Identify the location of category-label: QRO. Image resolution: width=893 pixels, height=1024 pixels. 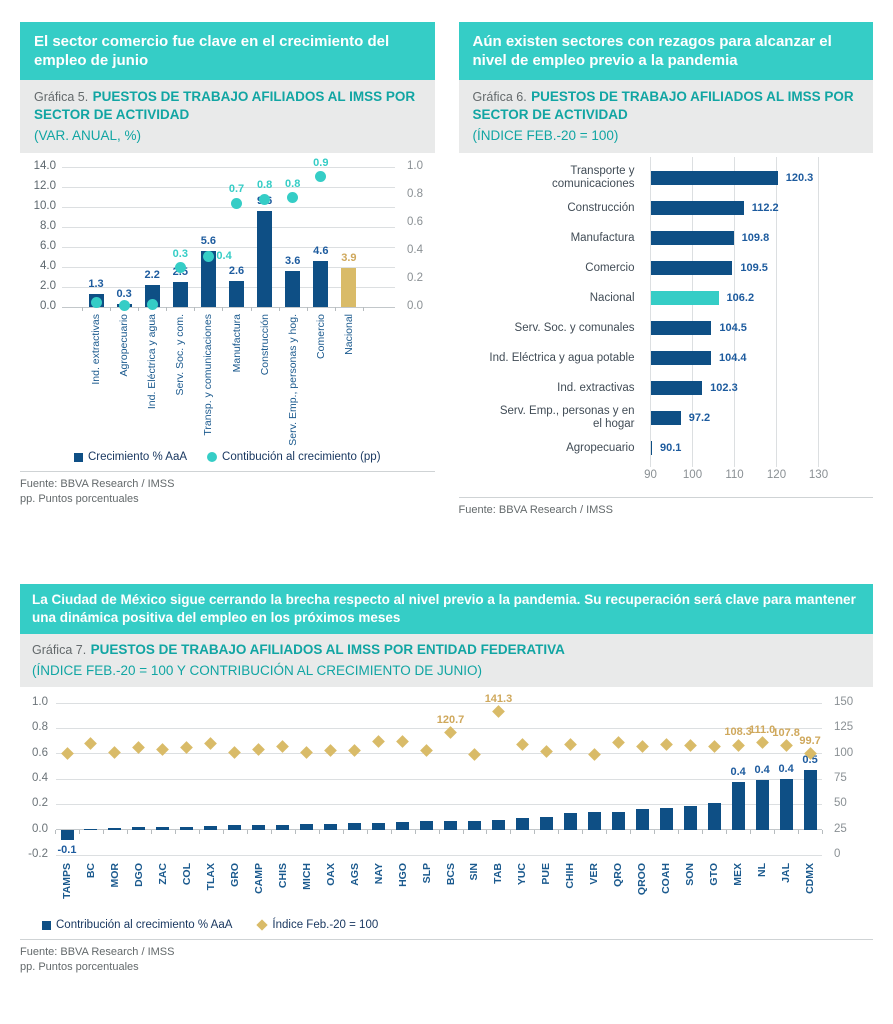
(618, 875).